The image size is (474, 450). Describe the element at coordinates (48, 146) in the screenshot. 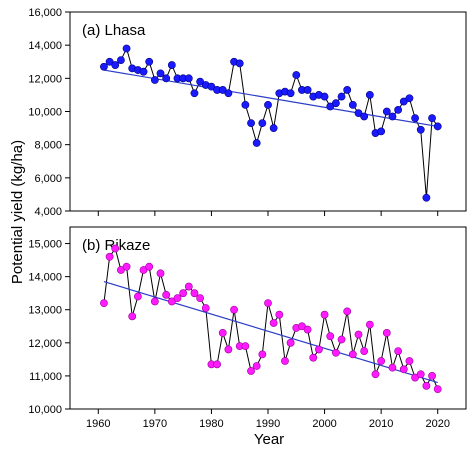

I see `y-tick-label-lhasa: 8,000` at that location.